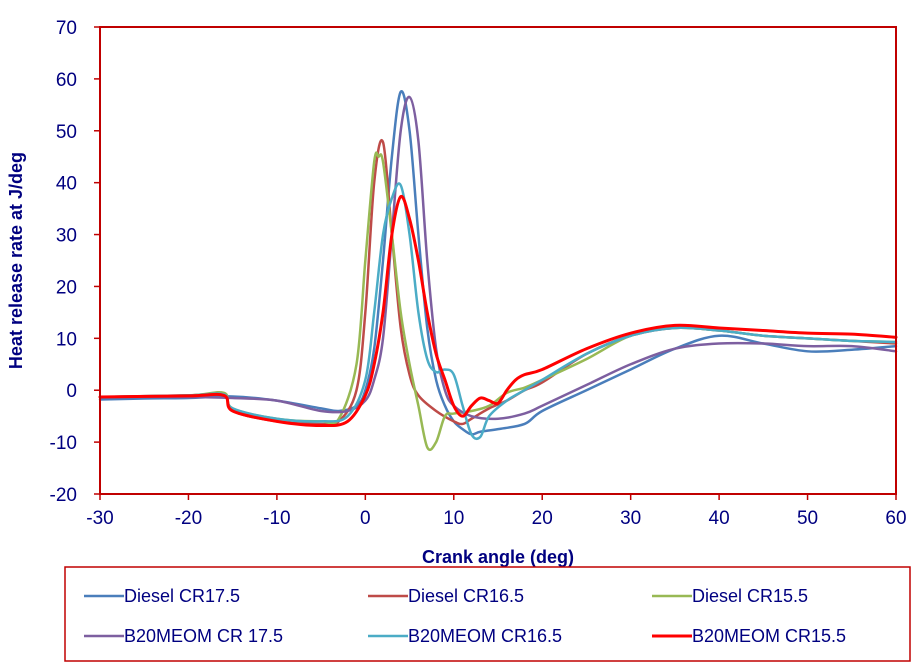 The width and height of the screenshot is (913, 664). What do you see at coordinates (66, 80) in the screenshot?
I see `y-tick-label: 60` at bounding box center [66, 80].